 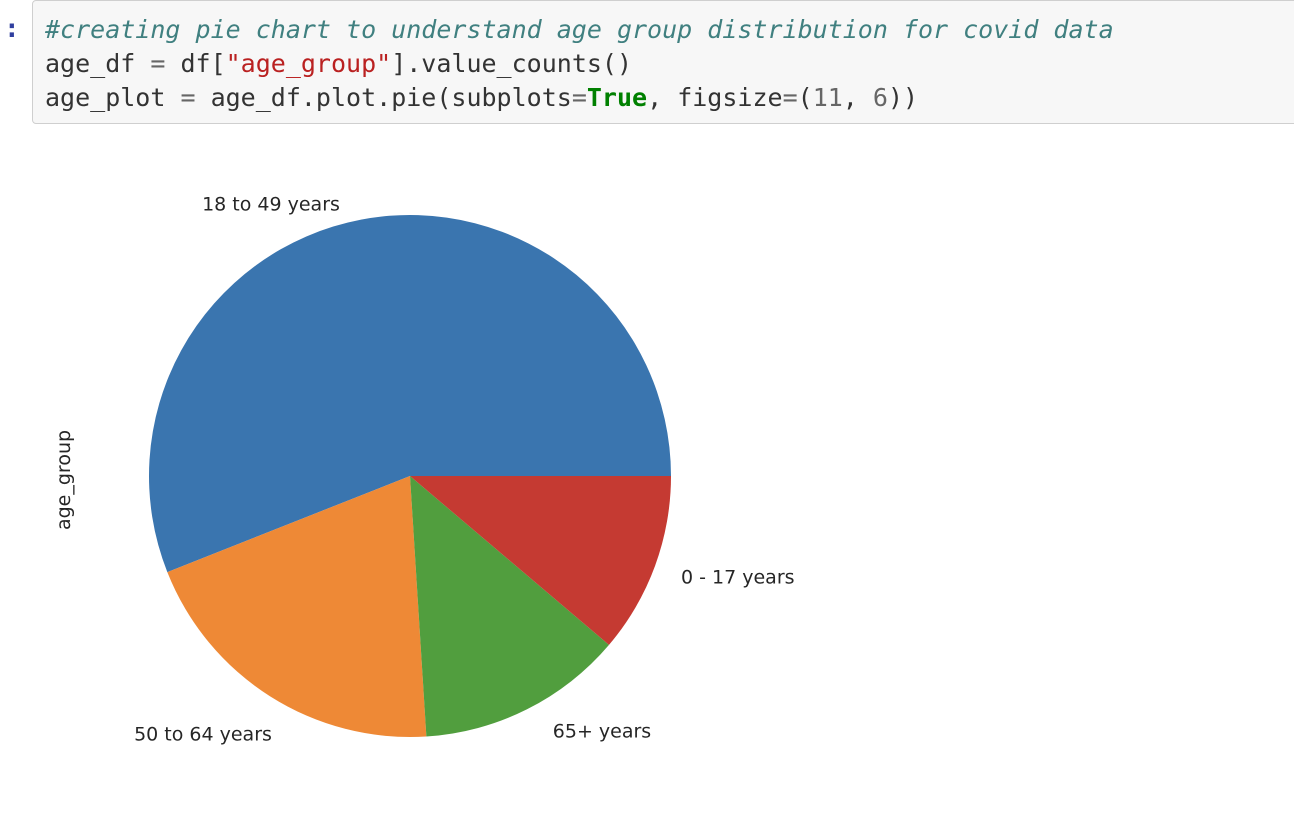 I want to click on code-token: )), so click(x=903, y=97).